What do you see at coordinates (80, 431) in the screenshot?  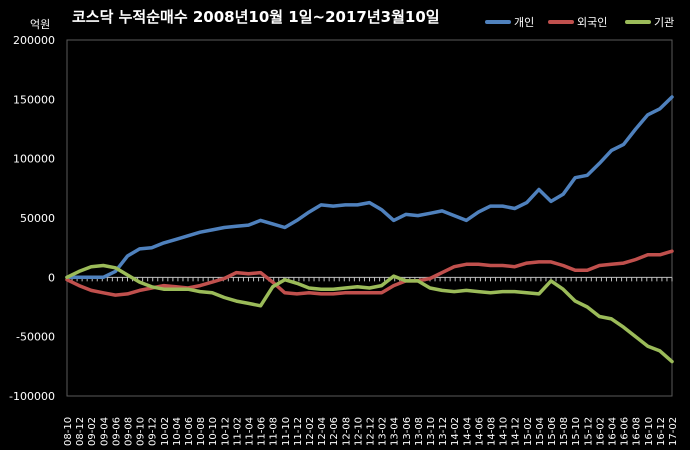 I see `x-tick-label: 08-12` at bounding box center [80, 431].